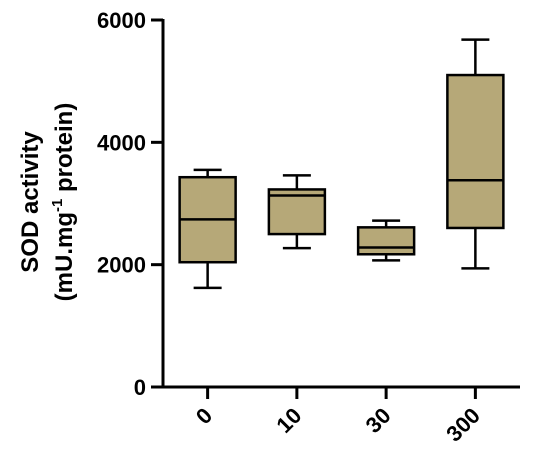  What do you see at coordinates (140, 387) in the screenshot?
I see `y-tick-label: 0` at bounding box center [140, 387].